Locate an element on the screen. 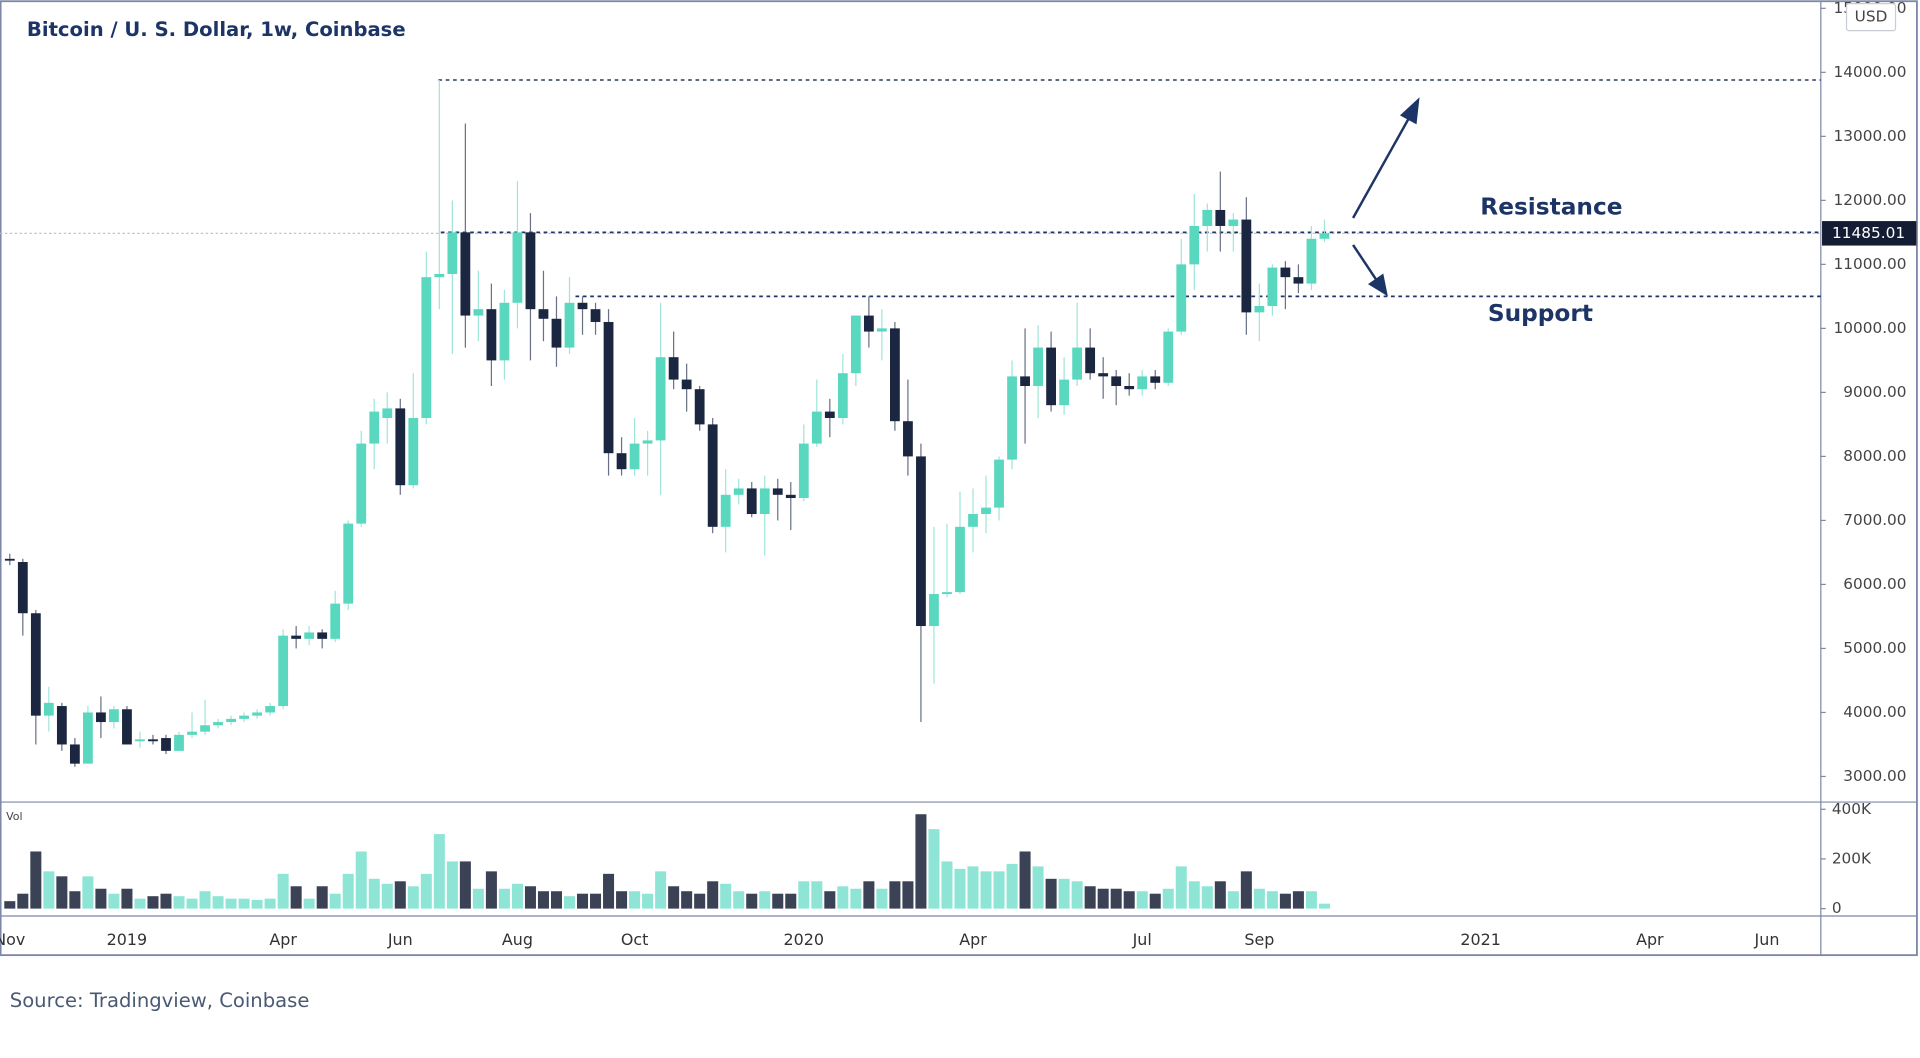 The height and width of the screenshot is (1058, 1920). currency-badge is located at coordinates (1871, 17).